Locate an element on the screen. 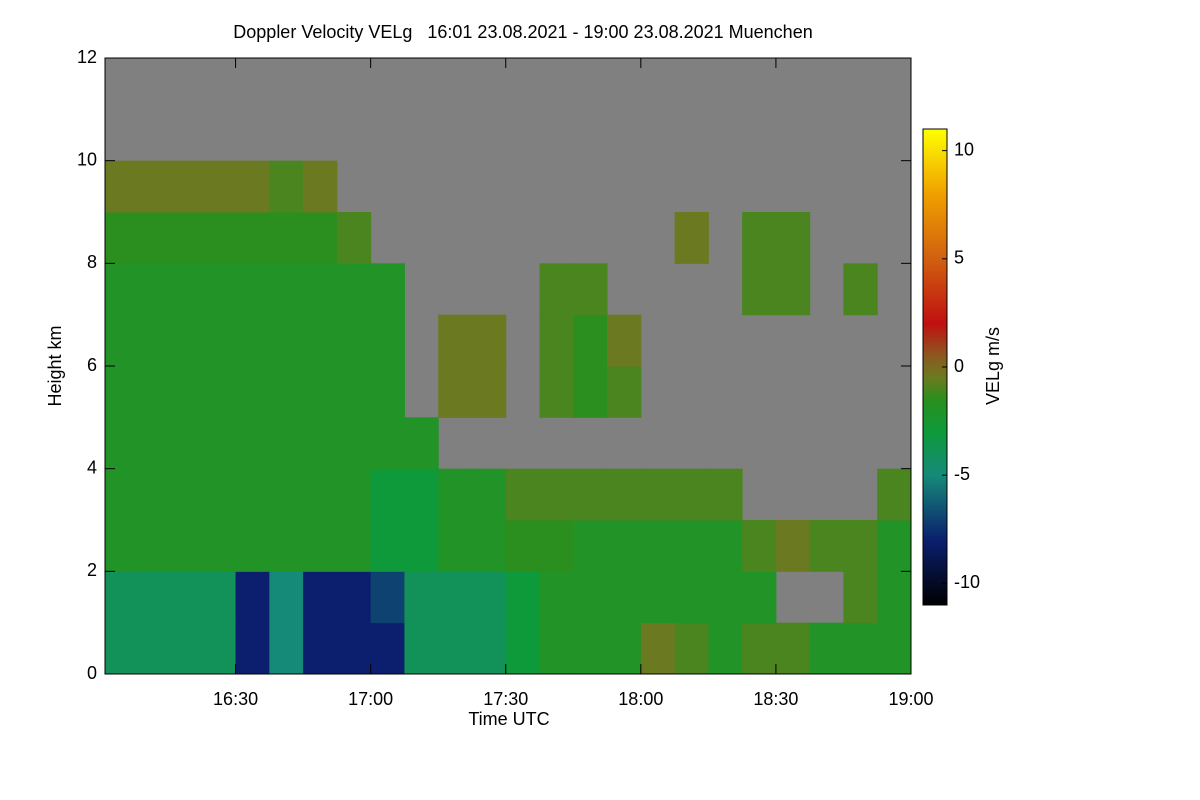  colorbar-tick-label: 10 is located at coordinates (964, 149).